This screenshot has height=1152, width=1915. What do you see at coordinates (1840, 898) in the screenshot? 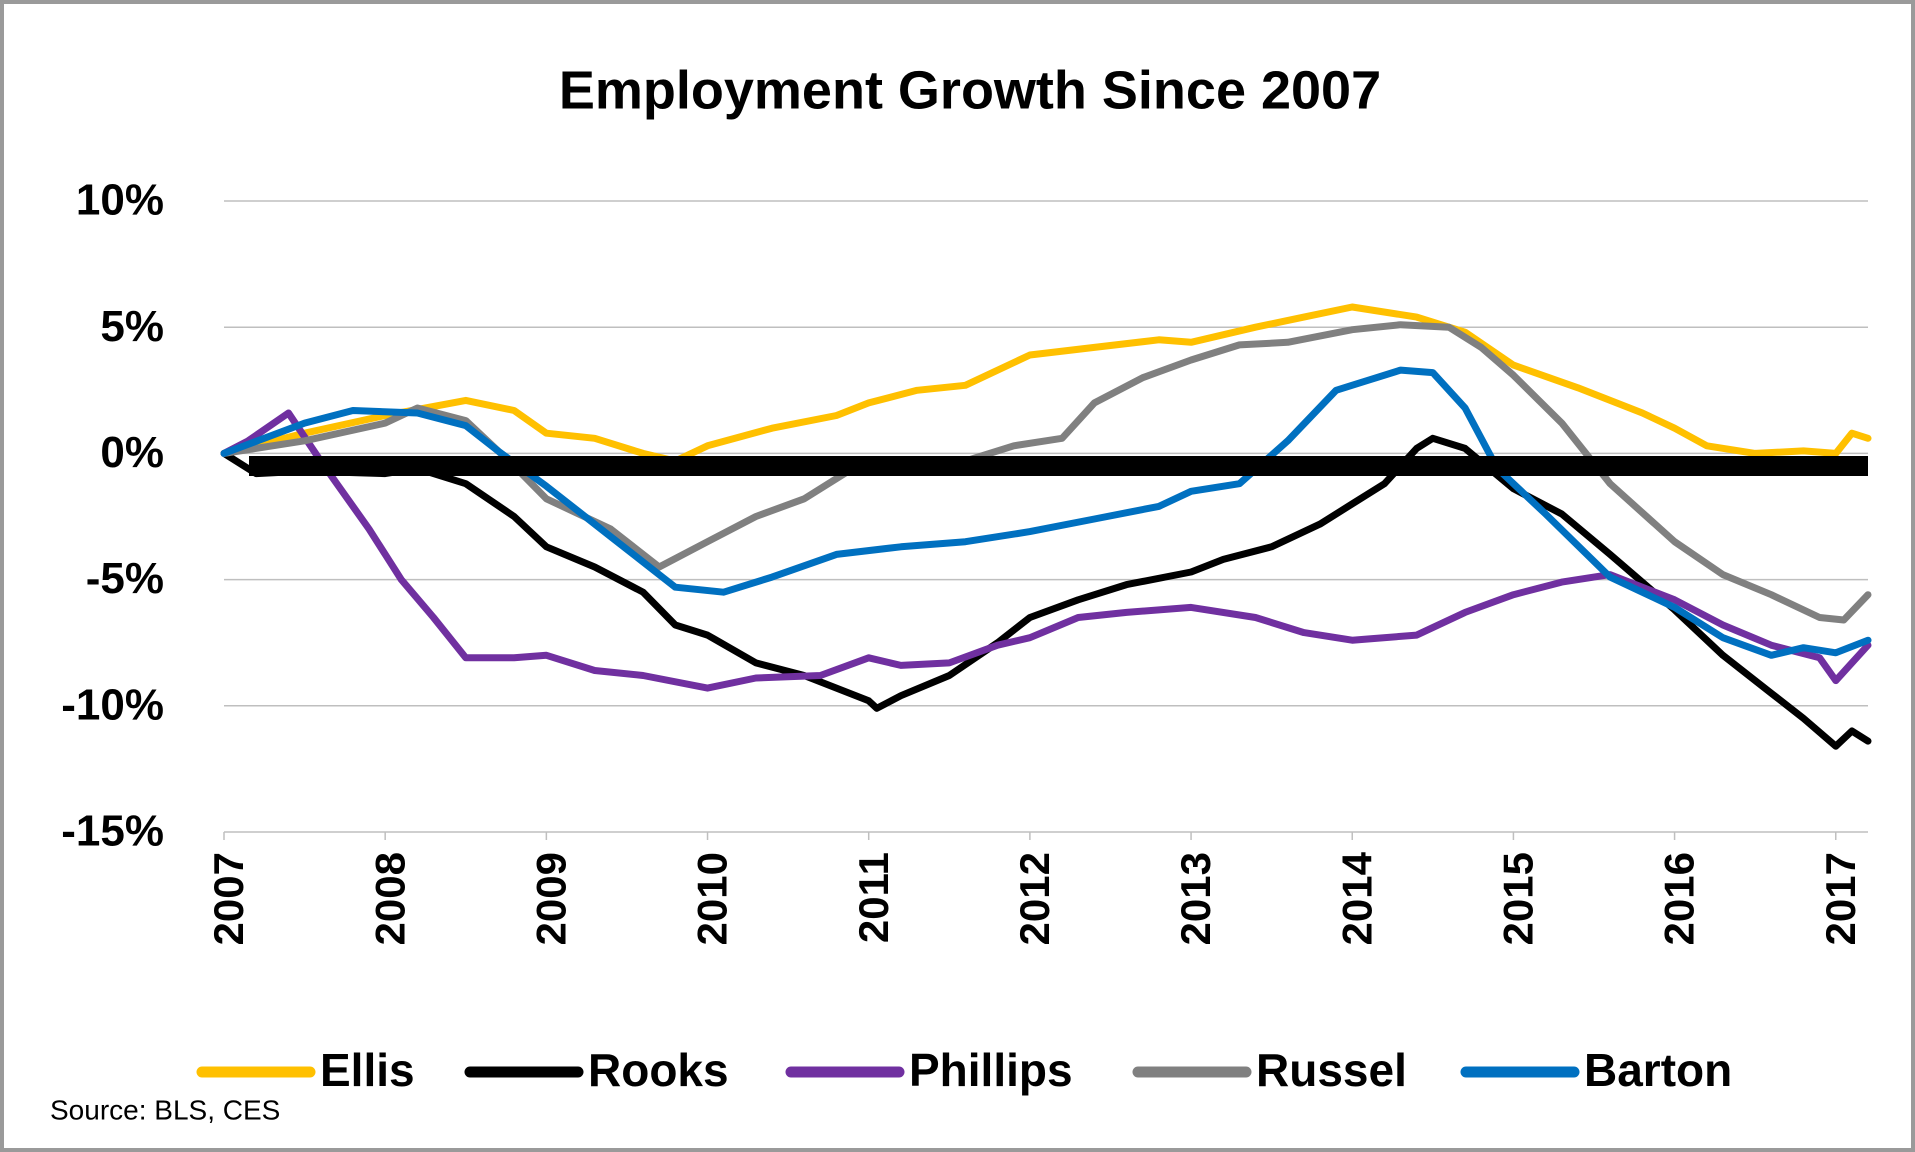
I see `x-tick-label: 2017` at bounding box center [1840, 898].